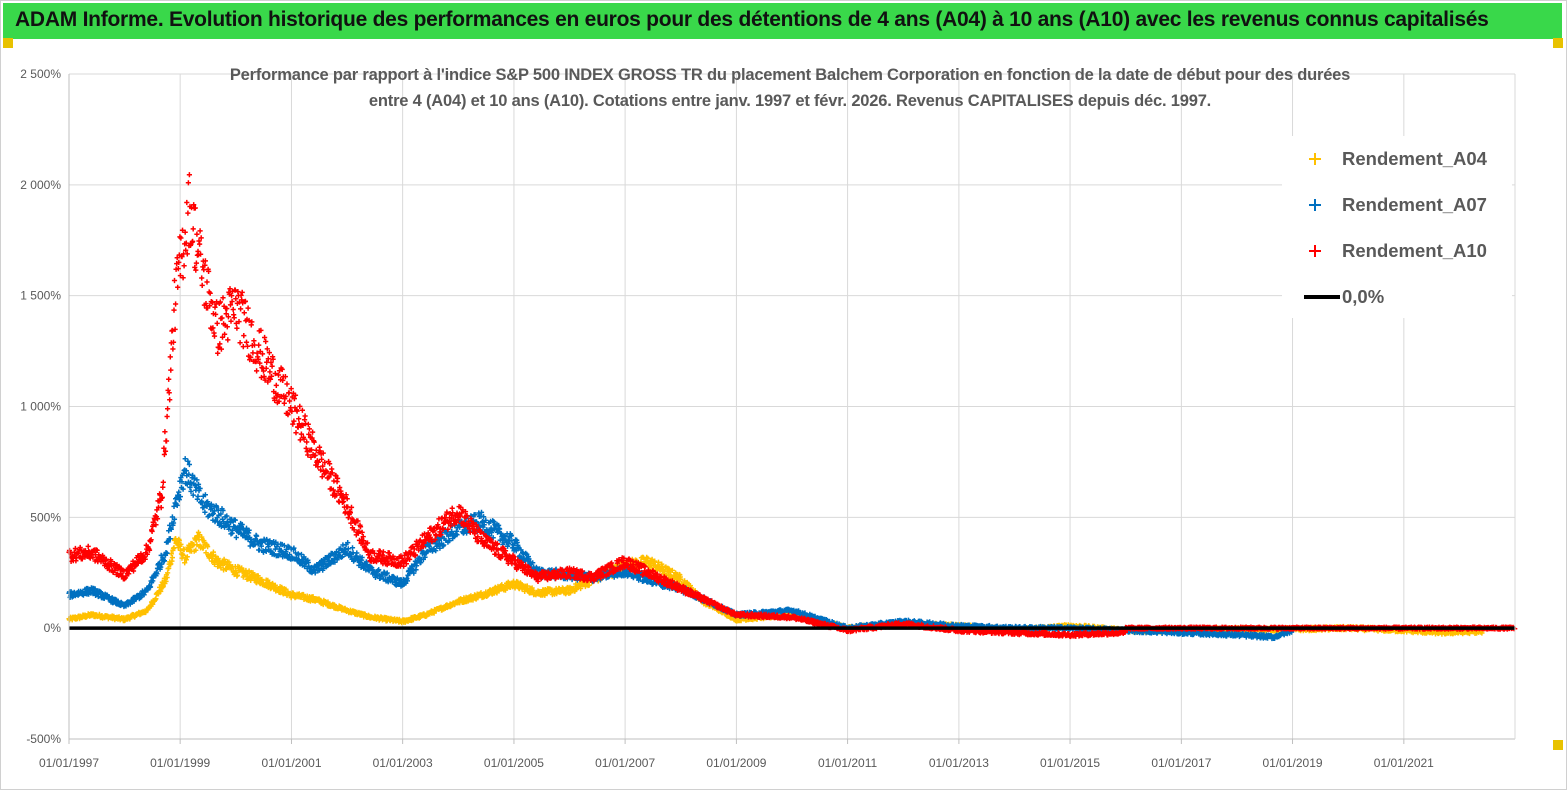  I want to click on x-tick-label: 01/01/2007, so click(625, 763).